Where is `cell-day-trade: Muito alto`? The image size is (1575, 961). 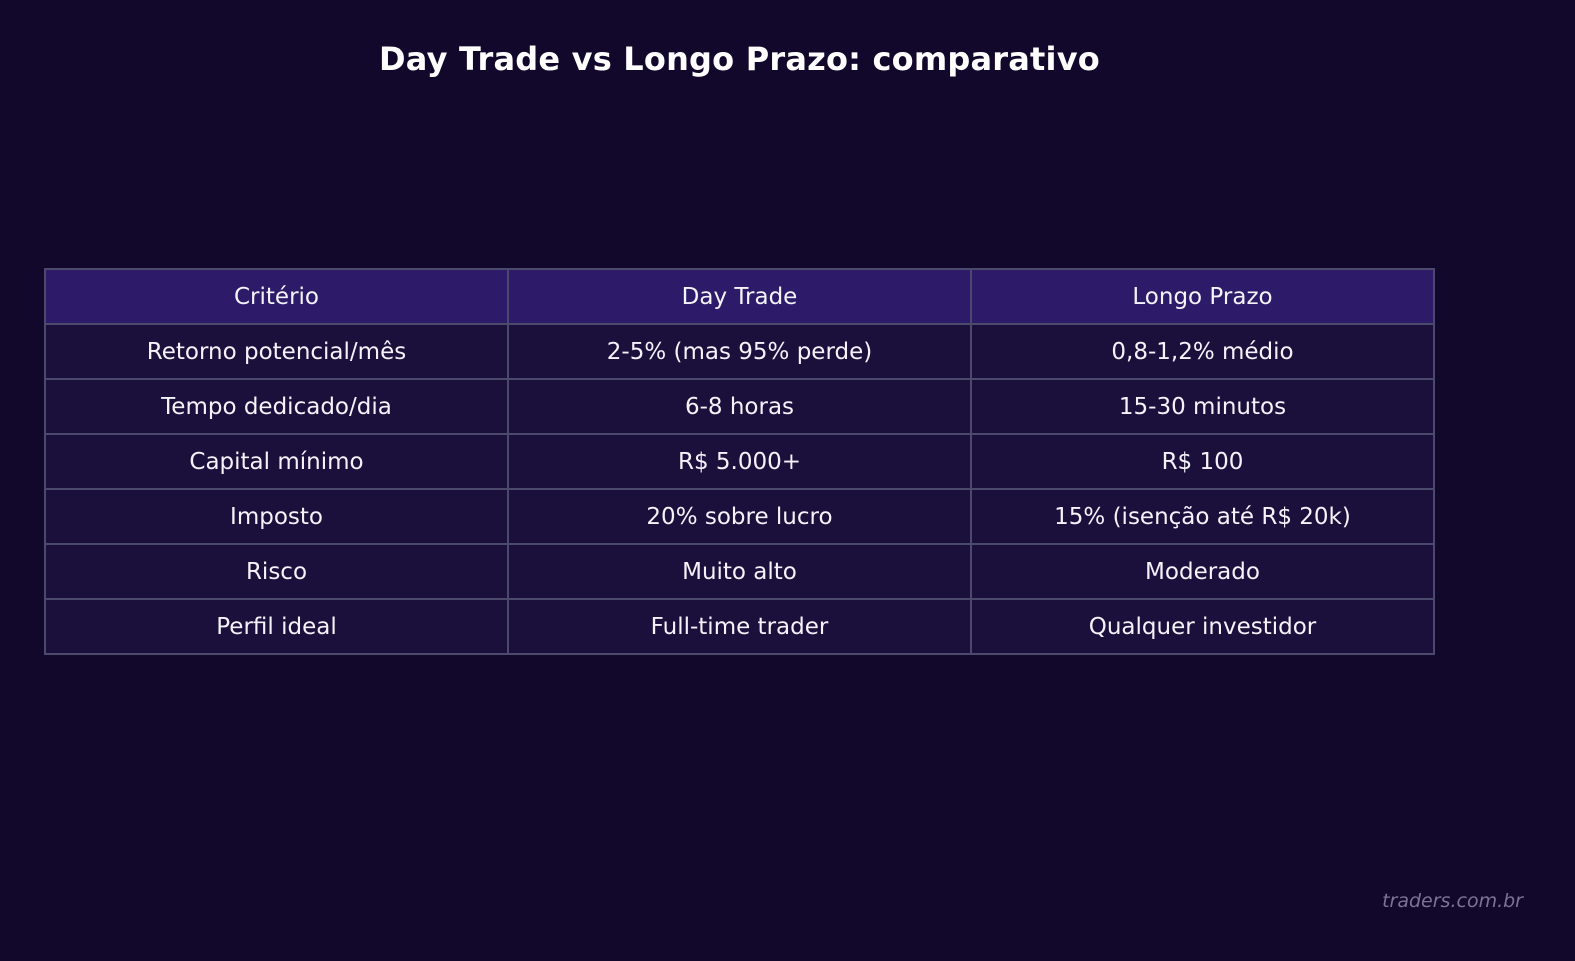
cell-day-trade: Muito alto is located at coordinates (739, 571).